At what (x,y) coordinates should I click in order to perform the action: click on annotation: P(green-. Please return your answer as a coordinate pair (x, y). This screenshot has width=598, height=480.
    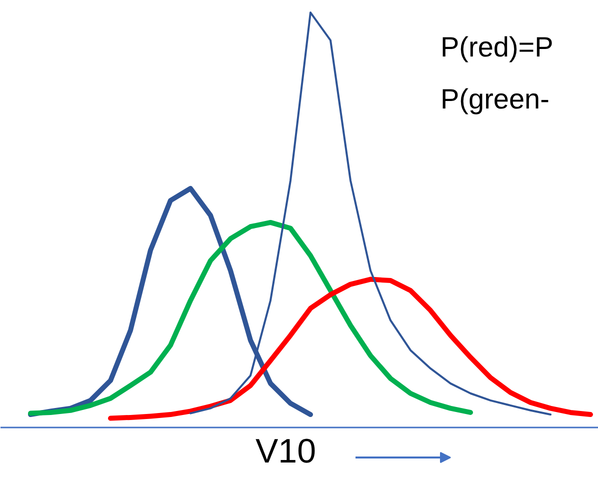
    Looking at the image, I should click on (495, 99).